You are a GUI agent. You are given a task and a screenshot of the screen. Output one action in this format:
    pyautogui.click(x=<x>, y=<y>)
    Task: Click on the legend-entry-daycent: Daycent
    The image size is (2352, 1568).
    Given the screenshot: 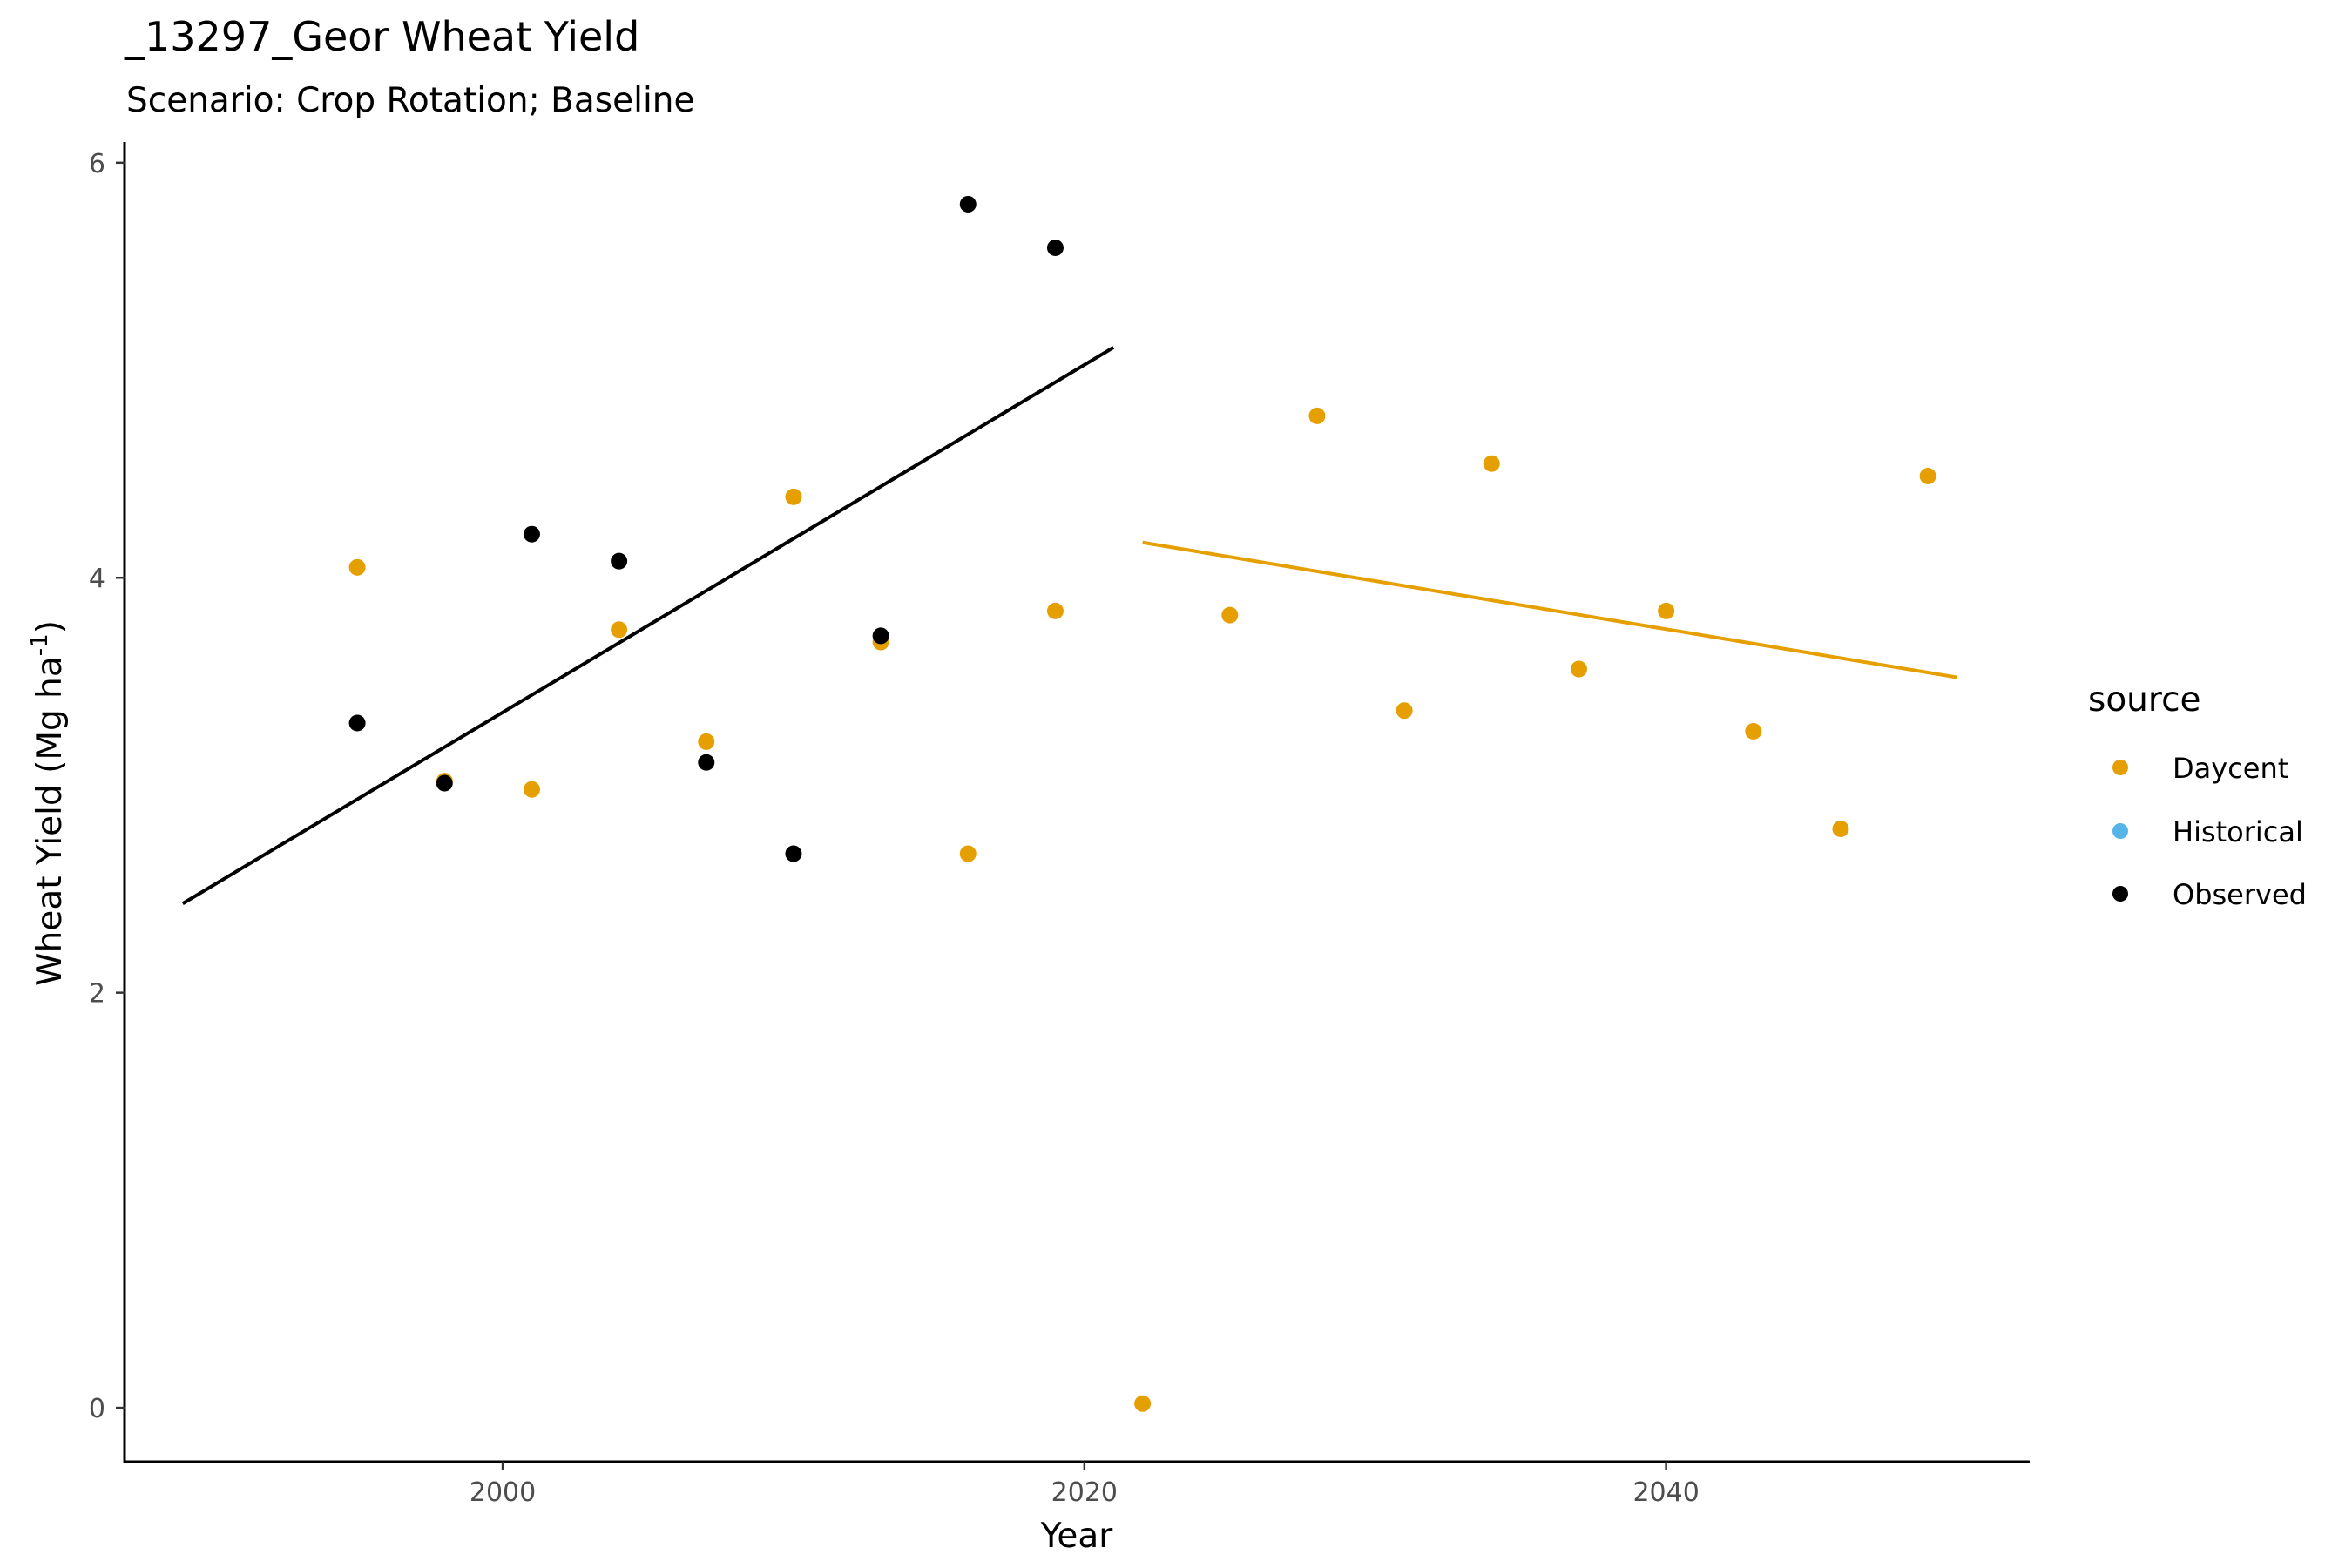 What is the action you would take?
    pyautogui.click(x=2200, y=768)
    